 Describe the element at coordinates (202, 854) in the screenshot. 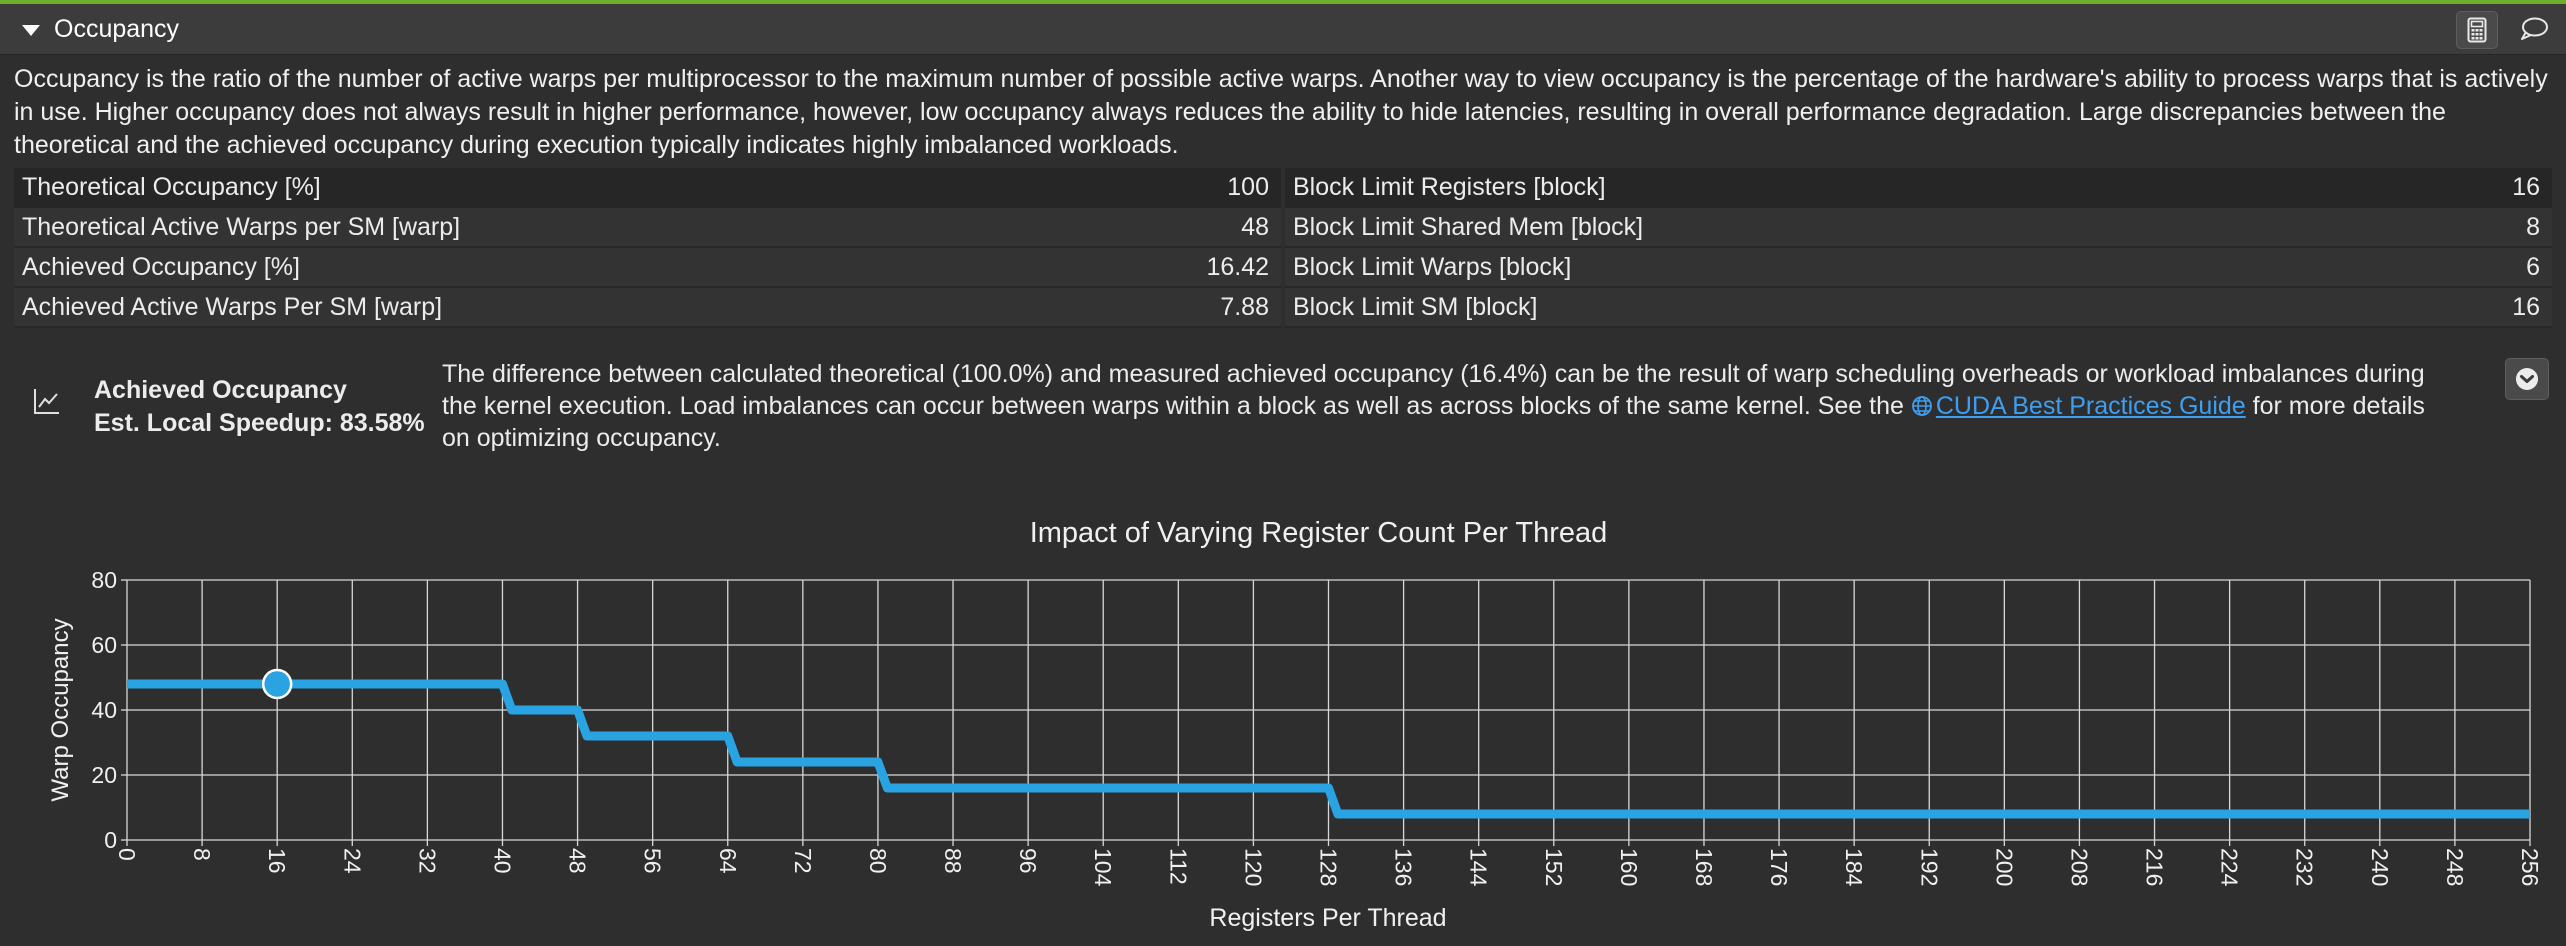

I see `x-tick-label: 8` at that location.